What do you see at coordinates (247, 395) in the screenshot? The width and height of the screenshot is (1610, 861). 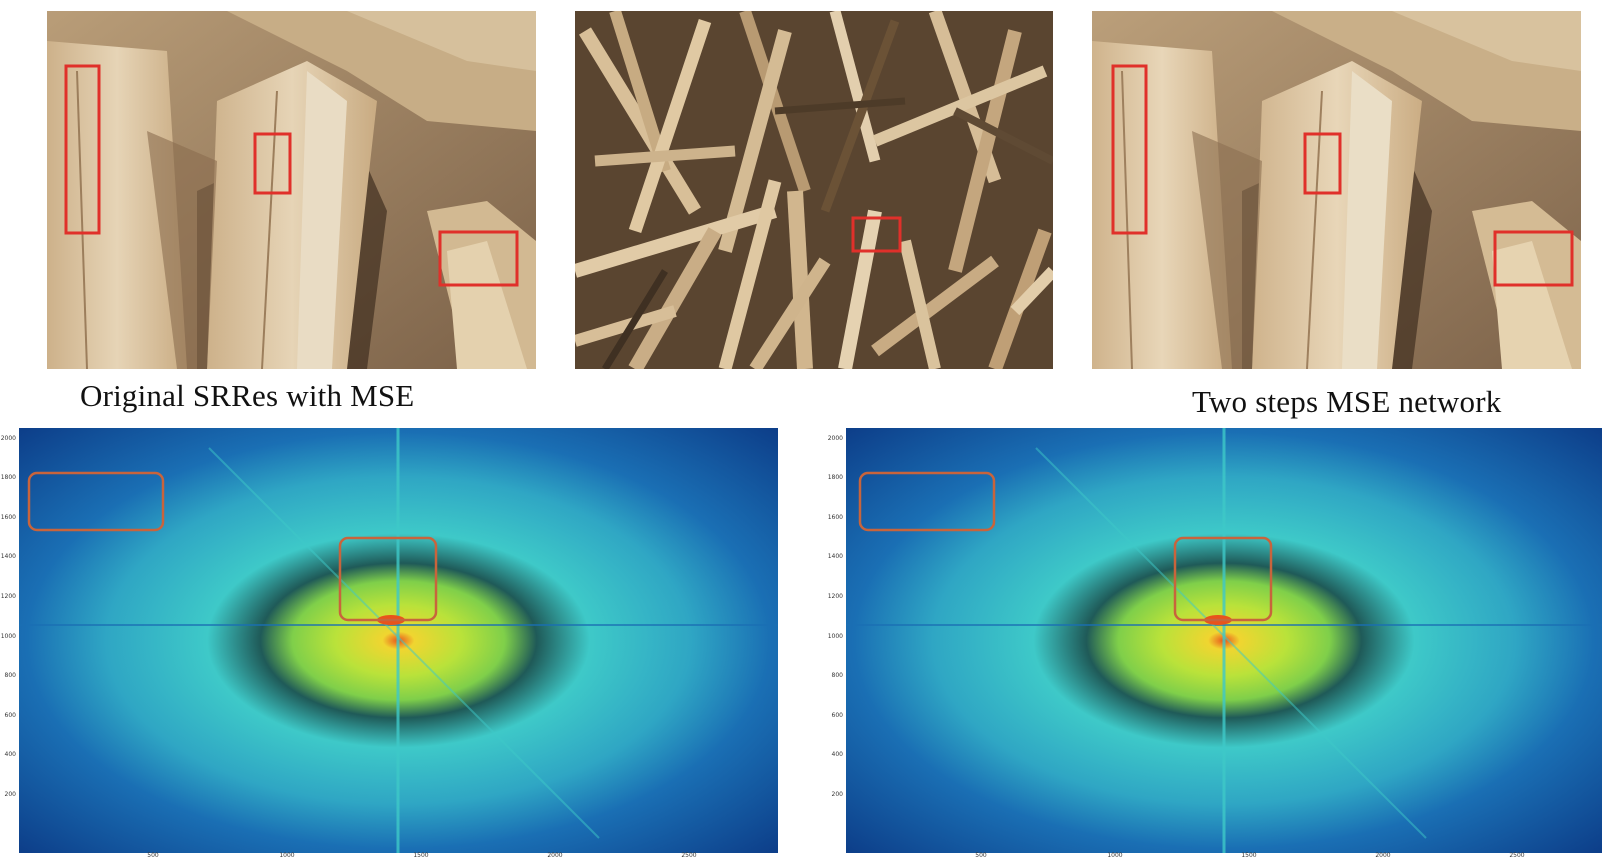 I see `caption-original-srres: Original SRRes with MSE` at bounding box center [247, 395].